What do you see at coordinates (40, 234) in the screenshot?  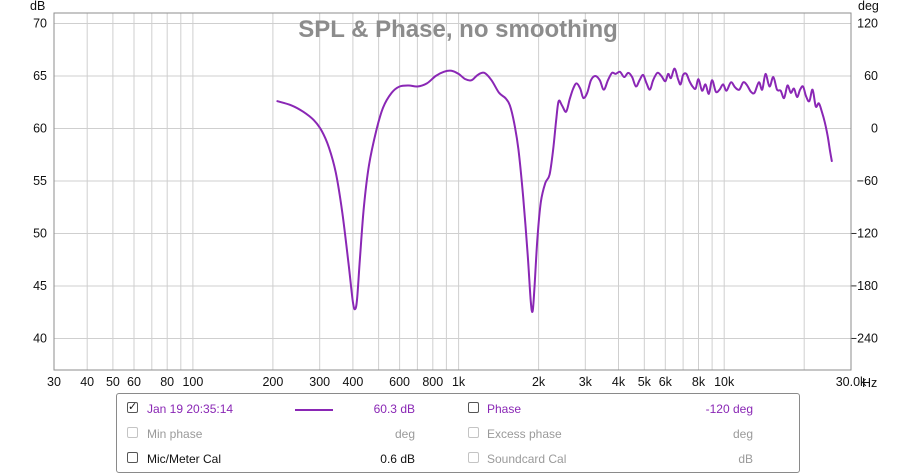 I see `y-tick-label: 50` at bounding box center [40, 234].